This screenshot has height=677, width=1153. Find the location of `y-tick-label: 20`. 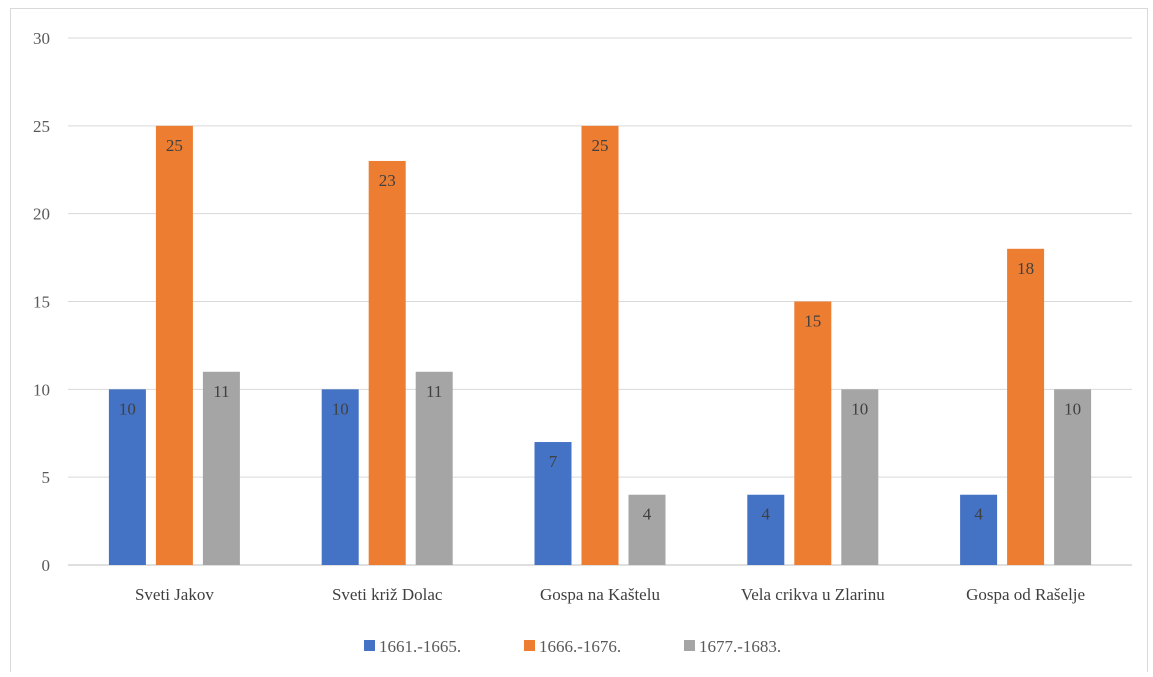

y-tick-label: 20 is located at coordinates (41, 214).